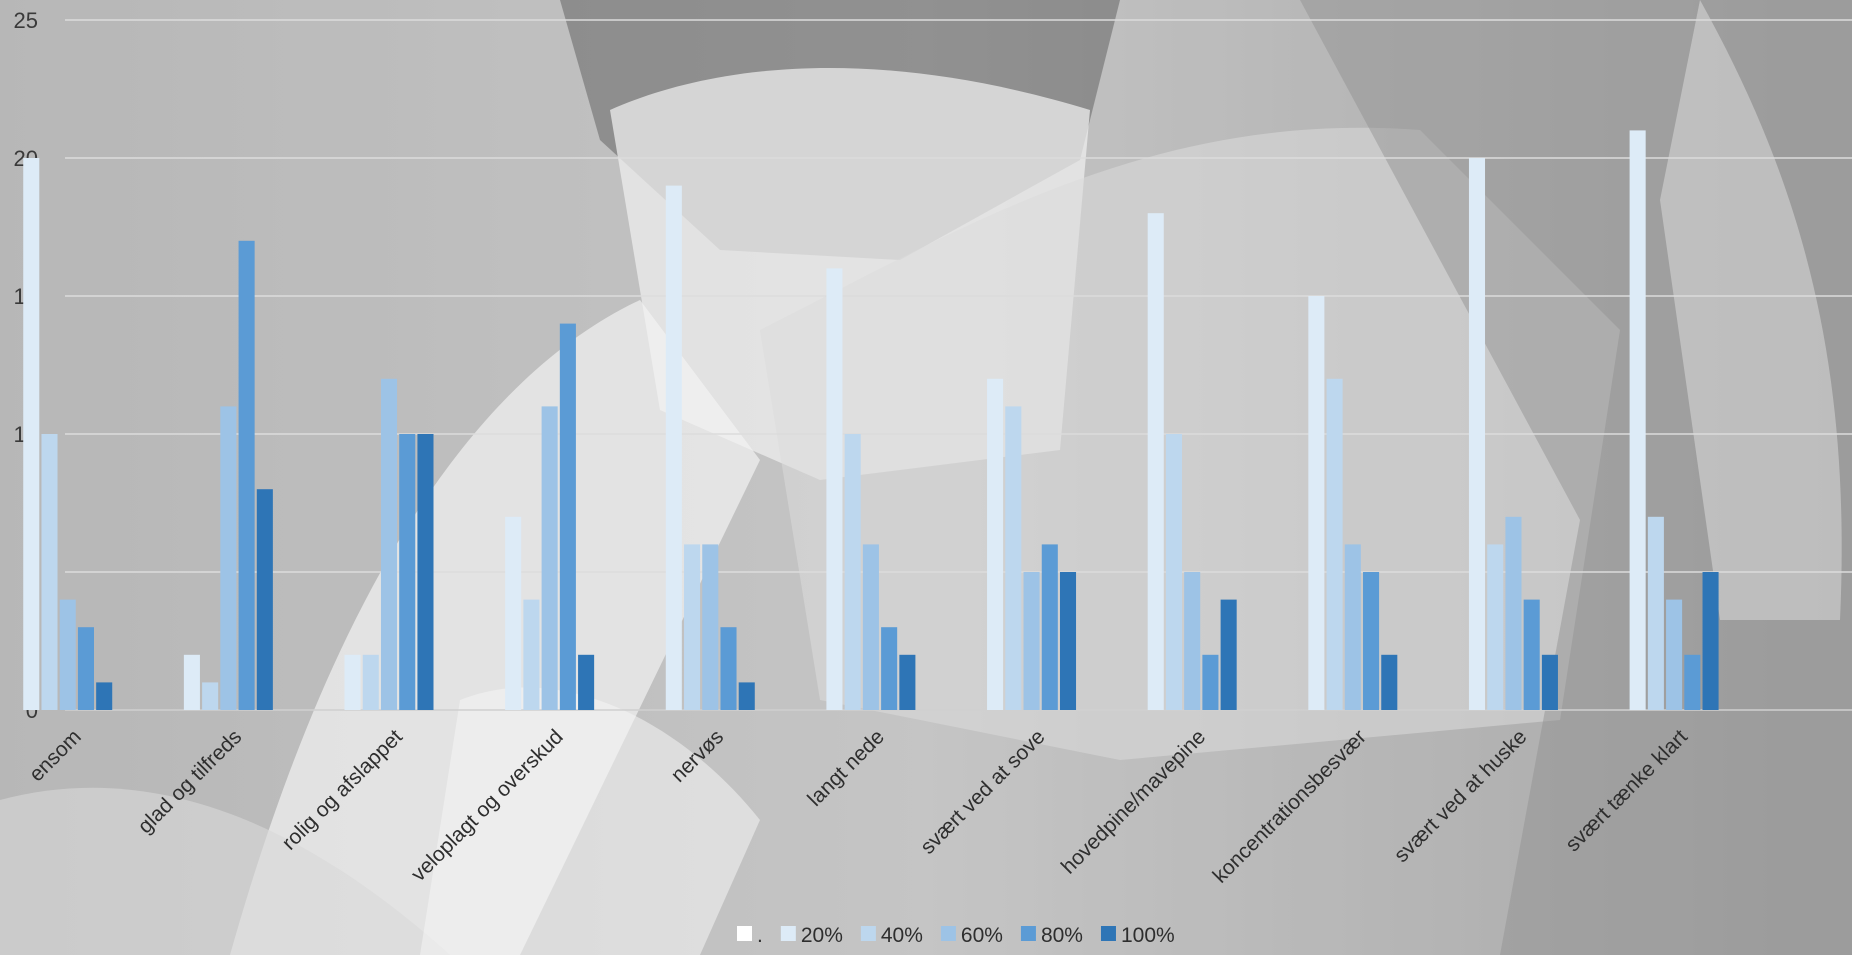 The width and height of the screenshot is (1852, 955). Describe the element at coordinates (1626, 790) in the screenshot. I see `x-tick-label: svært tænke klart` at that location.